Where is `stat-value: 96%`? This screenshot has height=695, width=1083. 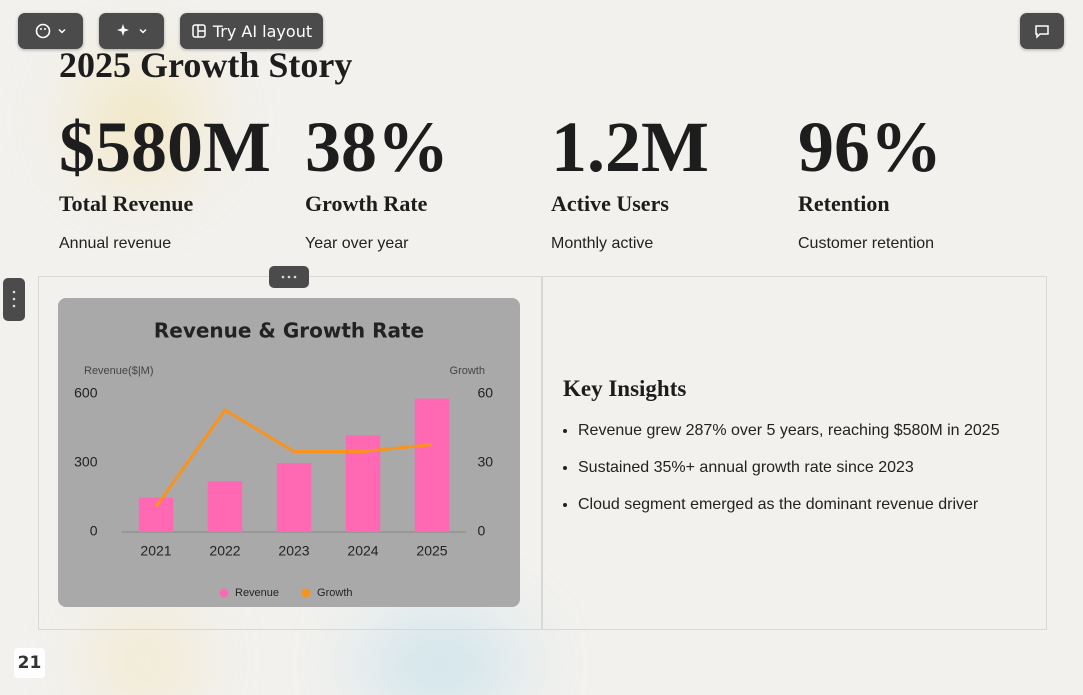 stat-value: 96% is located at coordinates (870, 147).